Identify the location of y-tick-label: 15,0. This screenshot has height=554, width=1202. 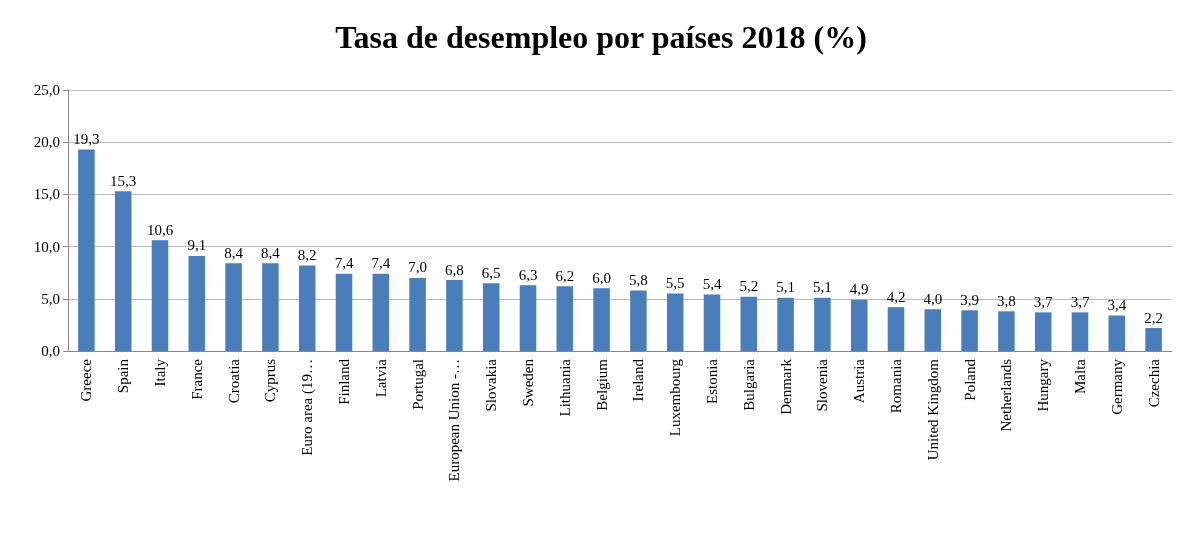
(46, 194).